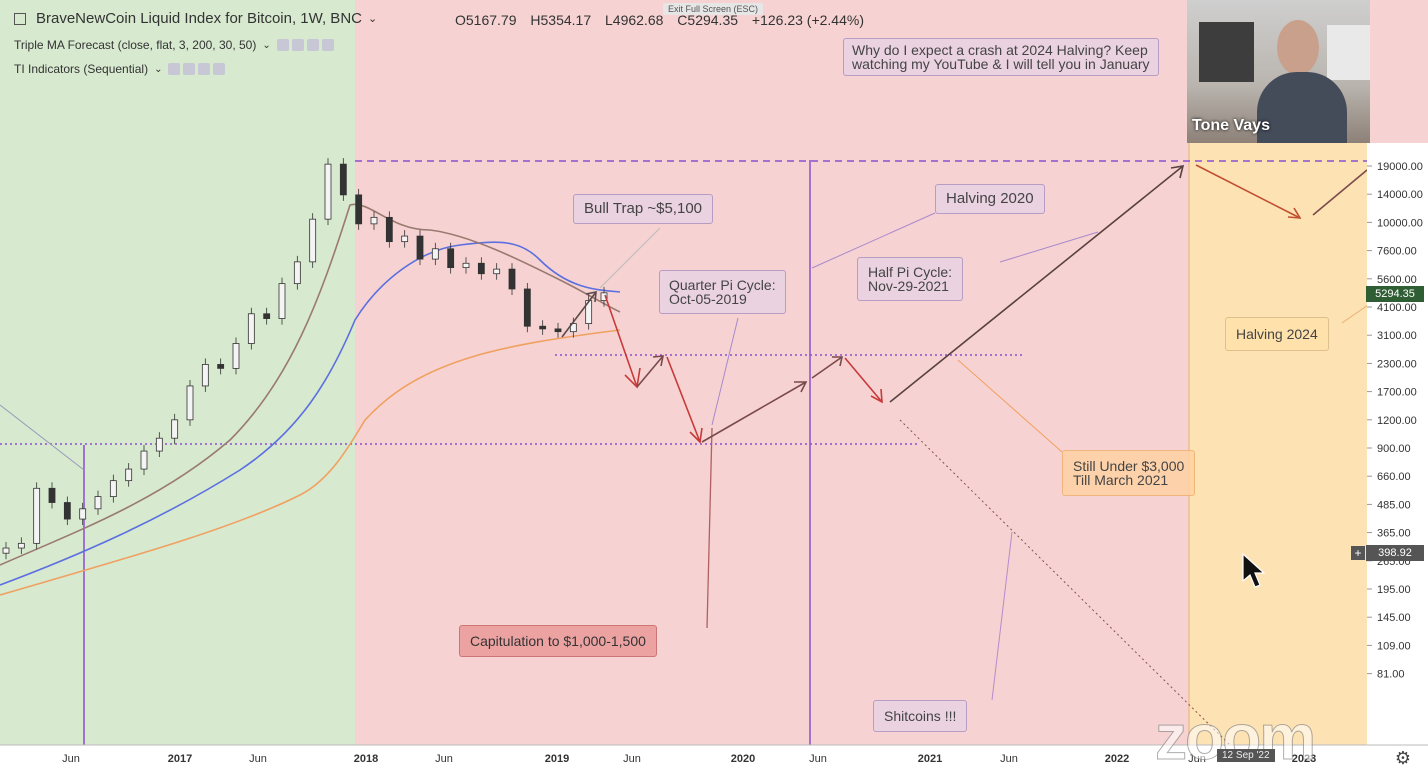 The height and width of the screenshot is (772, 1428). Describe the element at coordinates (990, 199) in the screenshot. I see `note-halving-2020: Halving 2020` at that location.